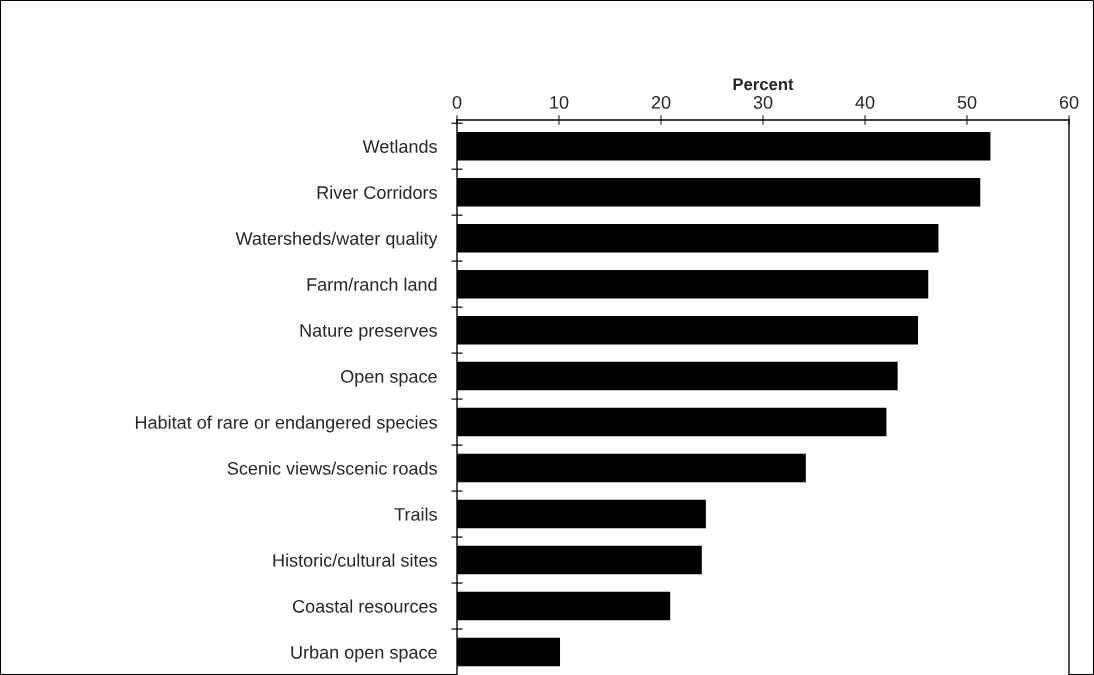  What do you see at coordinates (399, 146) in the screenshot?
I see `y-tick-label: Wetlands` at bounding box center [399, 146].